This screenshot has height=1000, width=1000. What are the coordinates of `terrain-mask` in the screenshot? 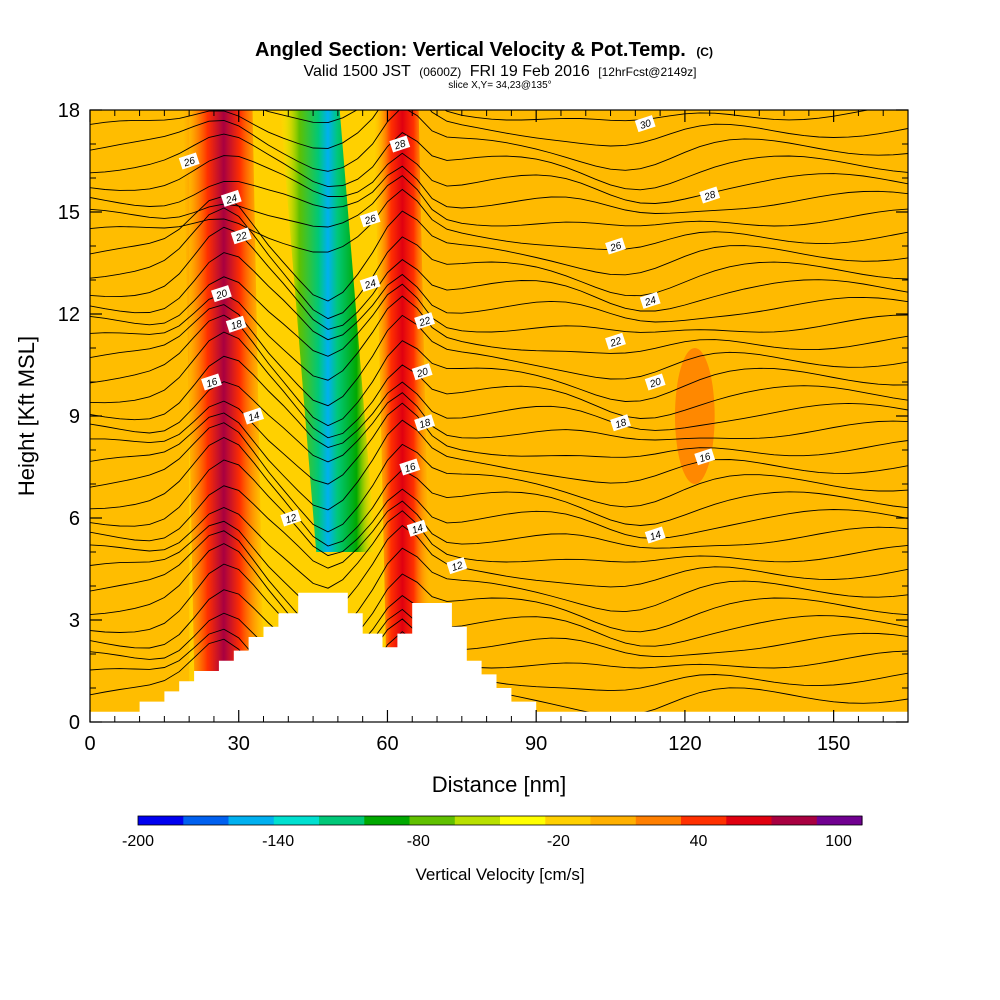 It's located at (499, 657).